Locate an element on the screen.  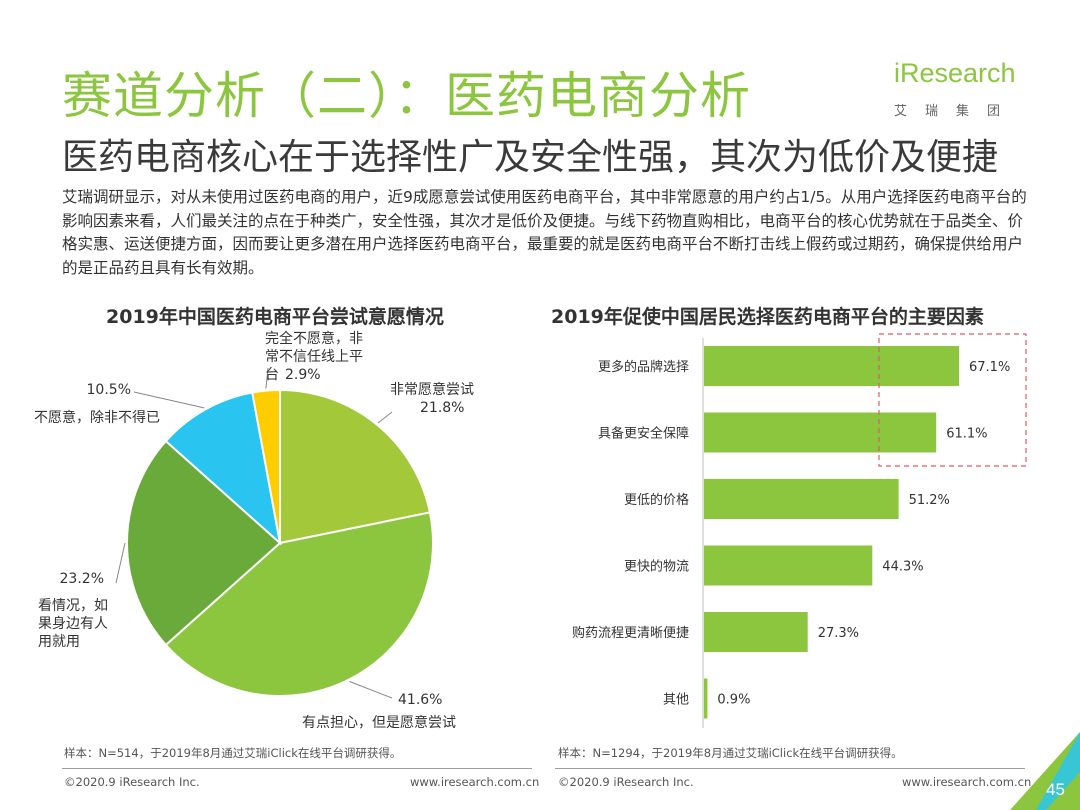
pie-label-name: 完全不愿意，非 is located at coordinates (314, 338).